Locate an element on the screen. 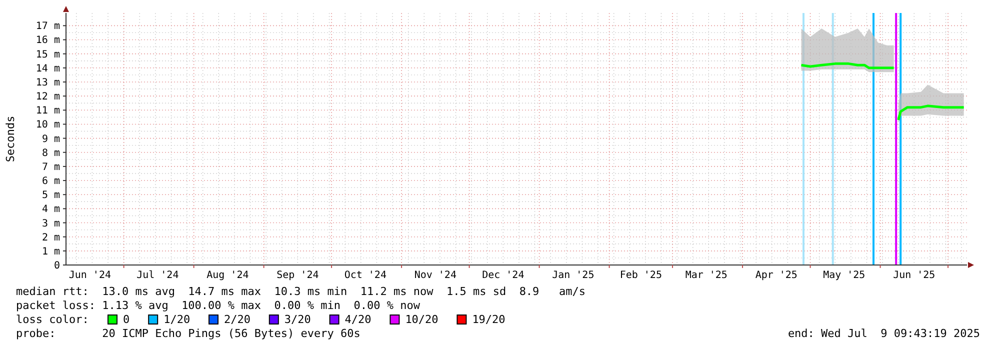 This screenshot has height=347, width=997. y-tick-label: 4 m is located at coordinates (51, 210).